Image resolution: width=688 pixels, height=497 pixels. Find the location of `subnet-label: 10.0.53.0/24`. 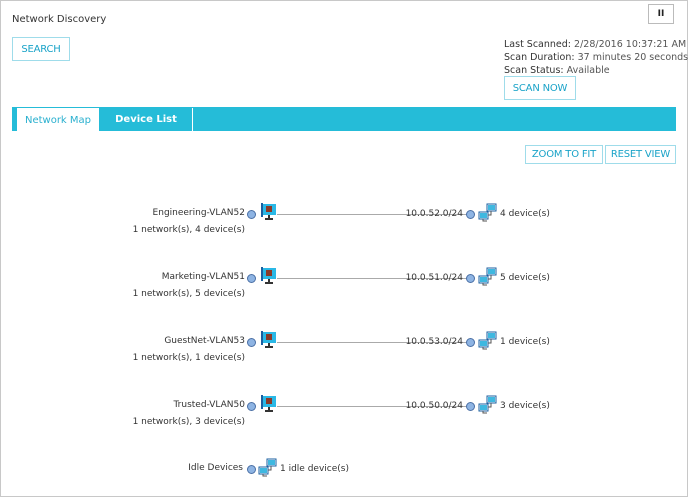

subnet-label: 10.0.53.0/24 is located at coordinates (434, 342).